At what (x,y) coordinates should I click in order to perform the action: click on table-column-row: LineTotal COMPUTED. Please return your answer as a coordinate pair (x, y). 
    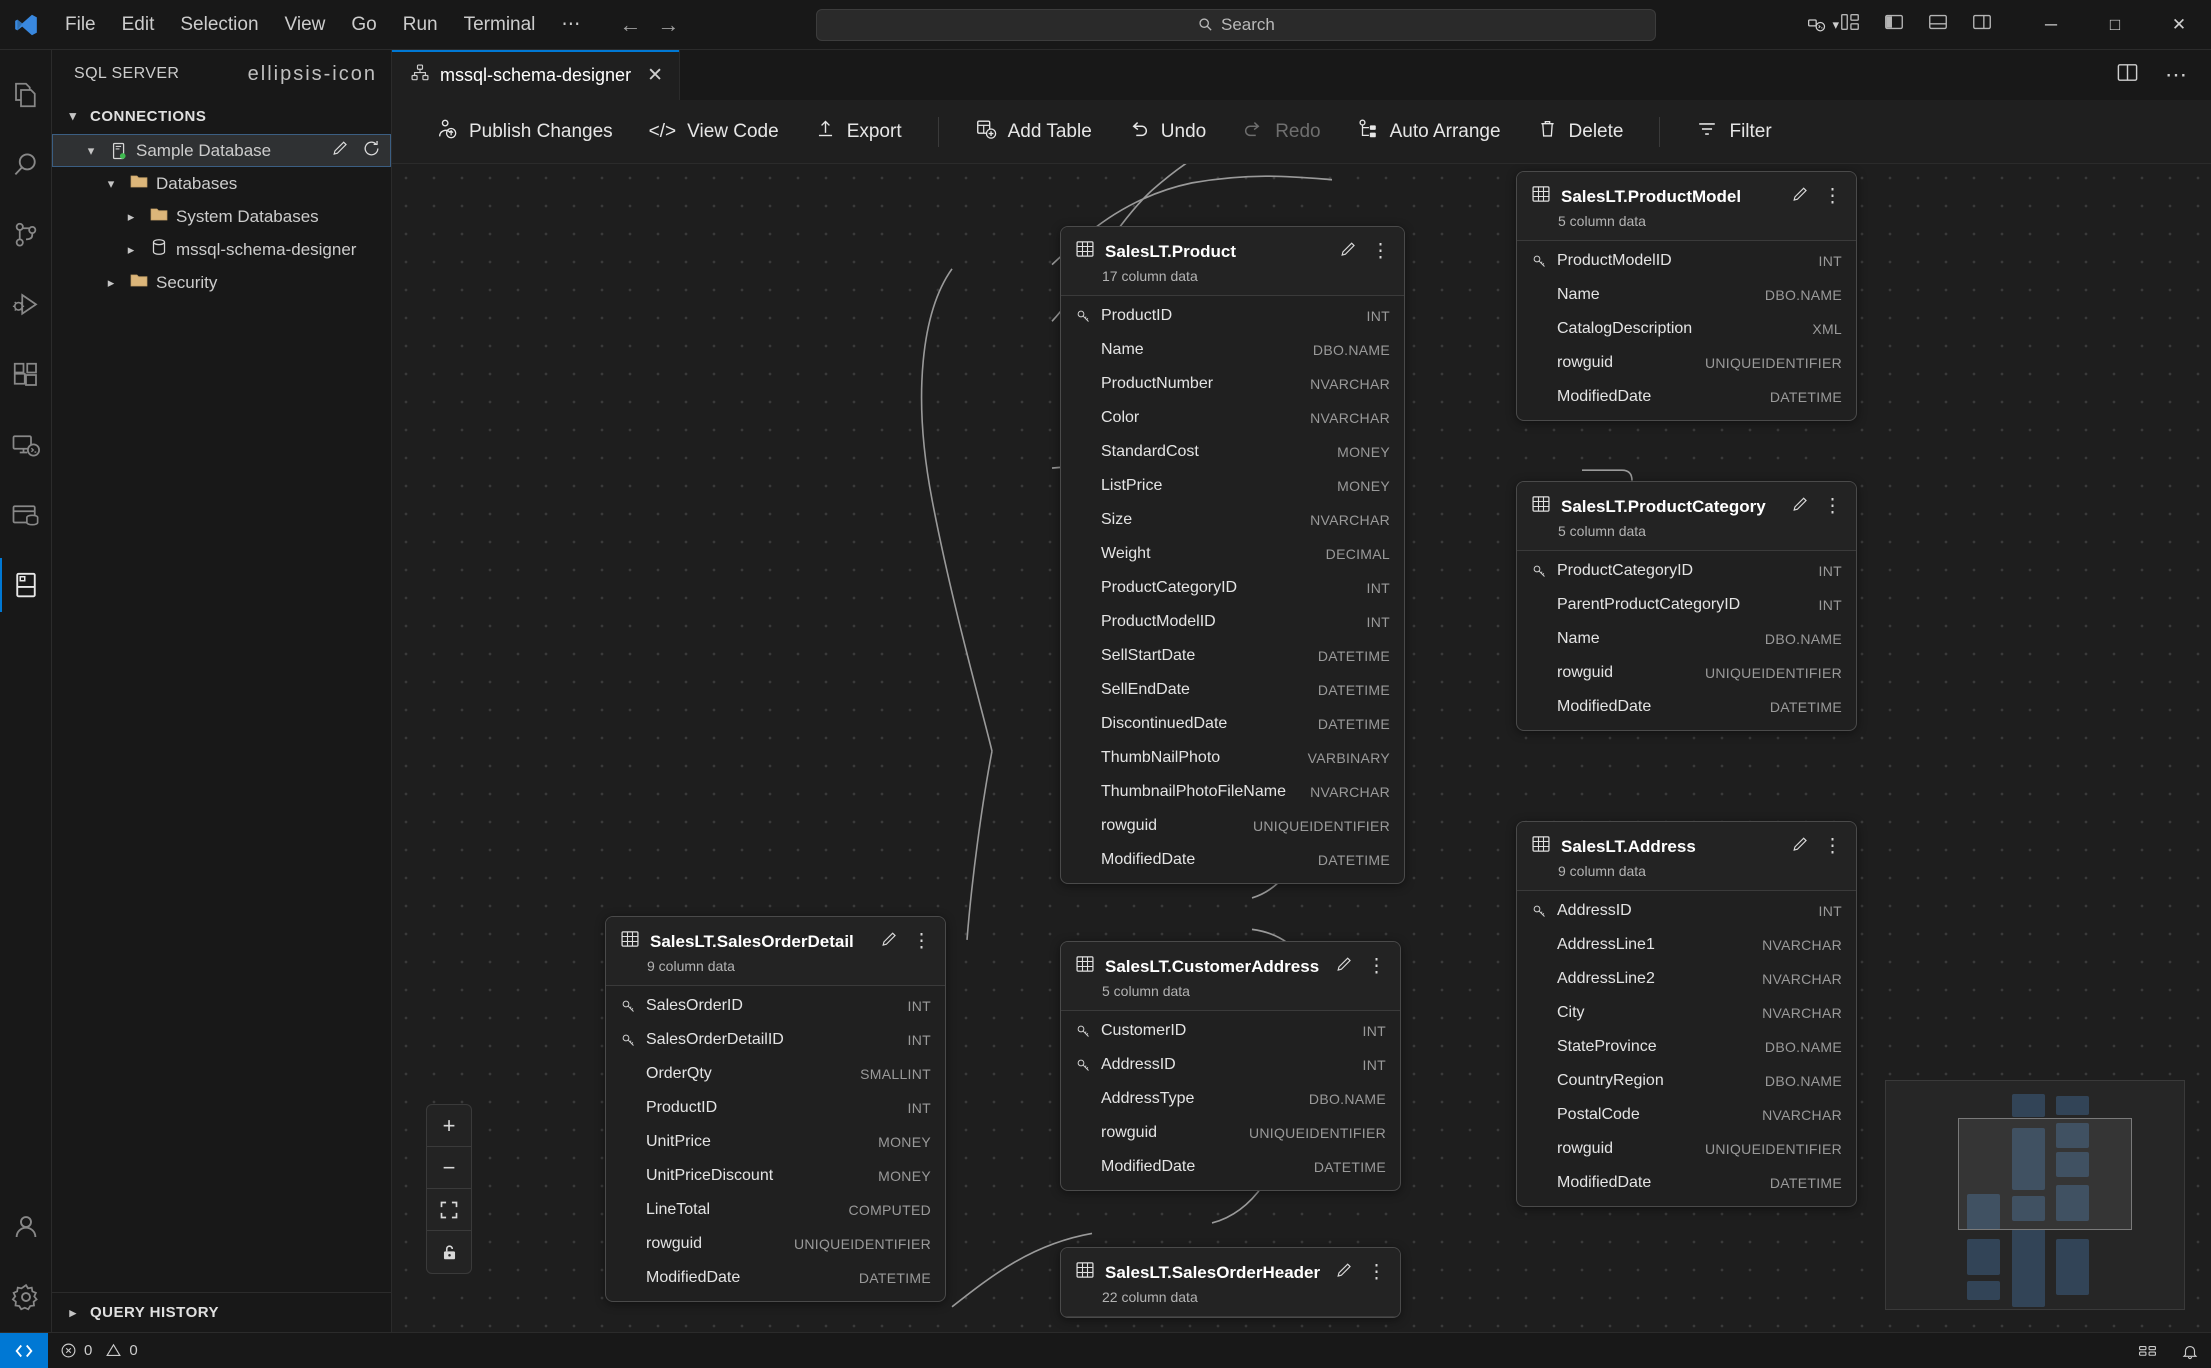
    Looking at the image, I should click on (775, 1210).